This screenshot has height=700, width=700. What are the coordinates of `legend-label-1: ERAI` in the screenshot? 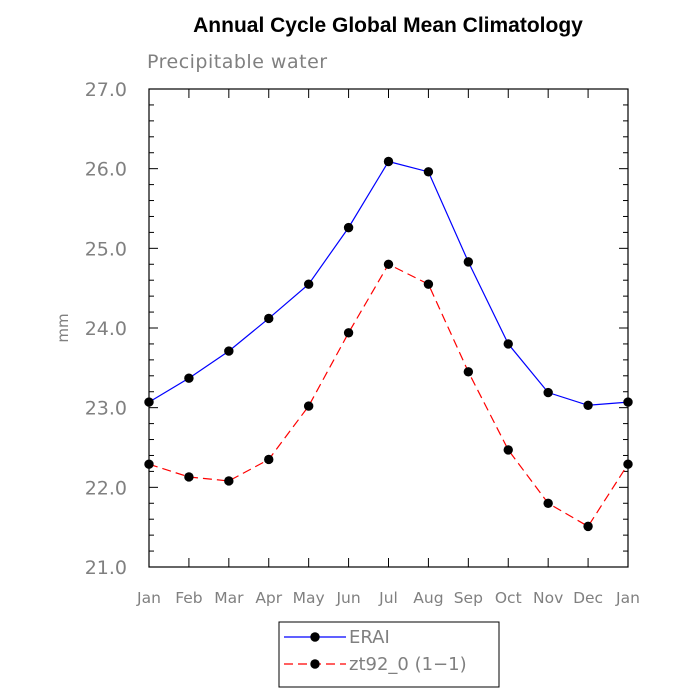 It's located at (369, 637).